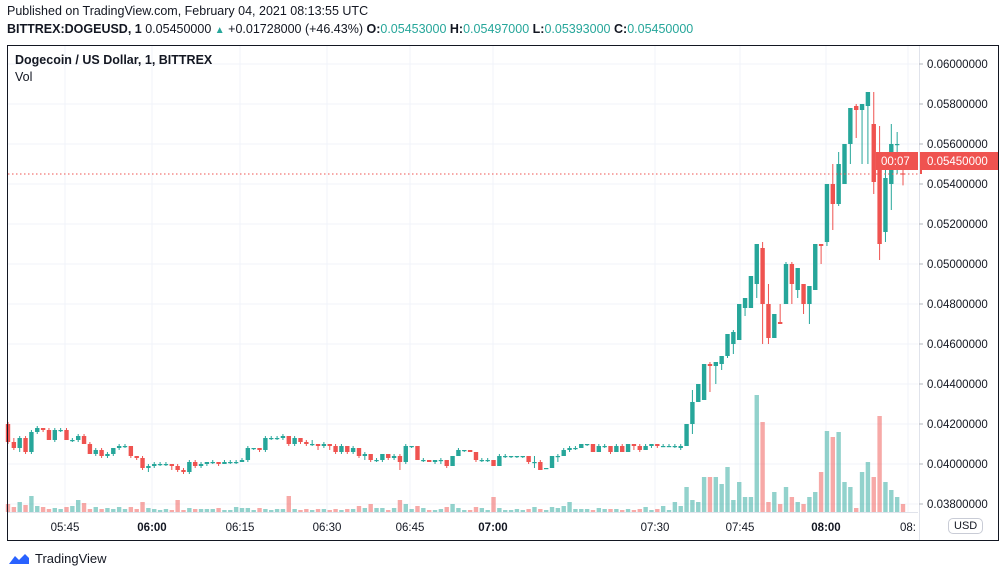 The width and height of the screenshot is (1006, 578). I want to click on tradingview-logo: TradingView, so click(57, 558).